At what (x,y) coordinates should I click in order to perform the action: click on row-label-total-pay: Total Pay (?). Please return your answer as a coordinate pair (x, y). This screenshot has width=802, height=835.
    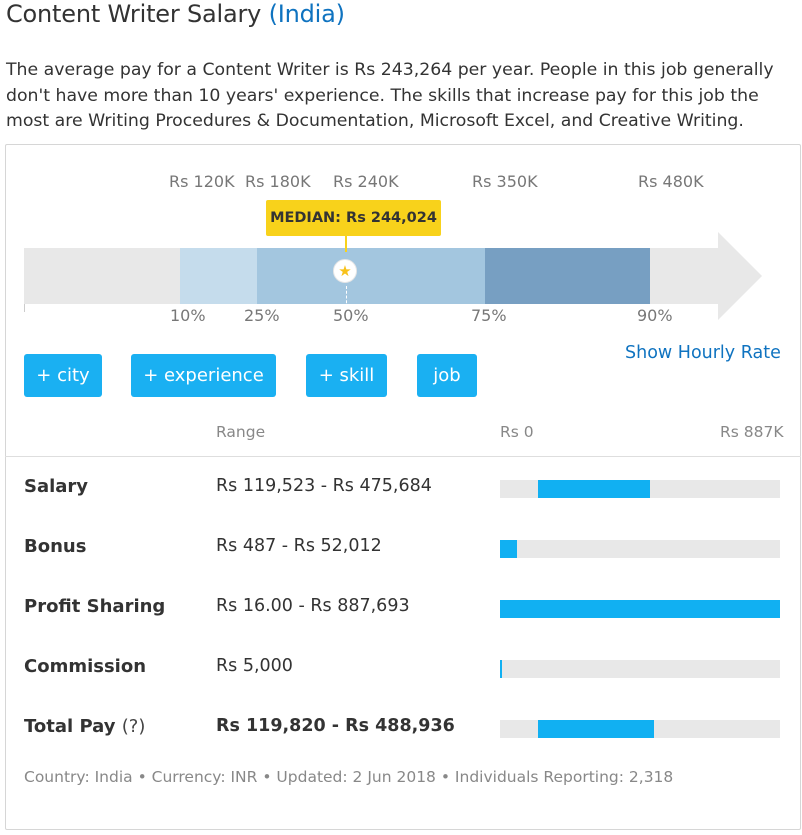
    Looking at the image, I should click on (84, 726).